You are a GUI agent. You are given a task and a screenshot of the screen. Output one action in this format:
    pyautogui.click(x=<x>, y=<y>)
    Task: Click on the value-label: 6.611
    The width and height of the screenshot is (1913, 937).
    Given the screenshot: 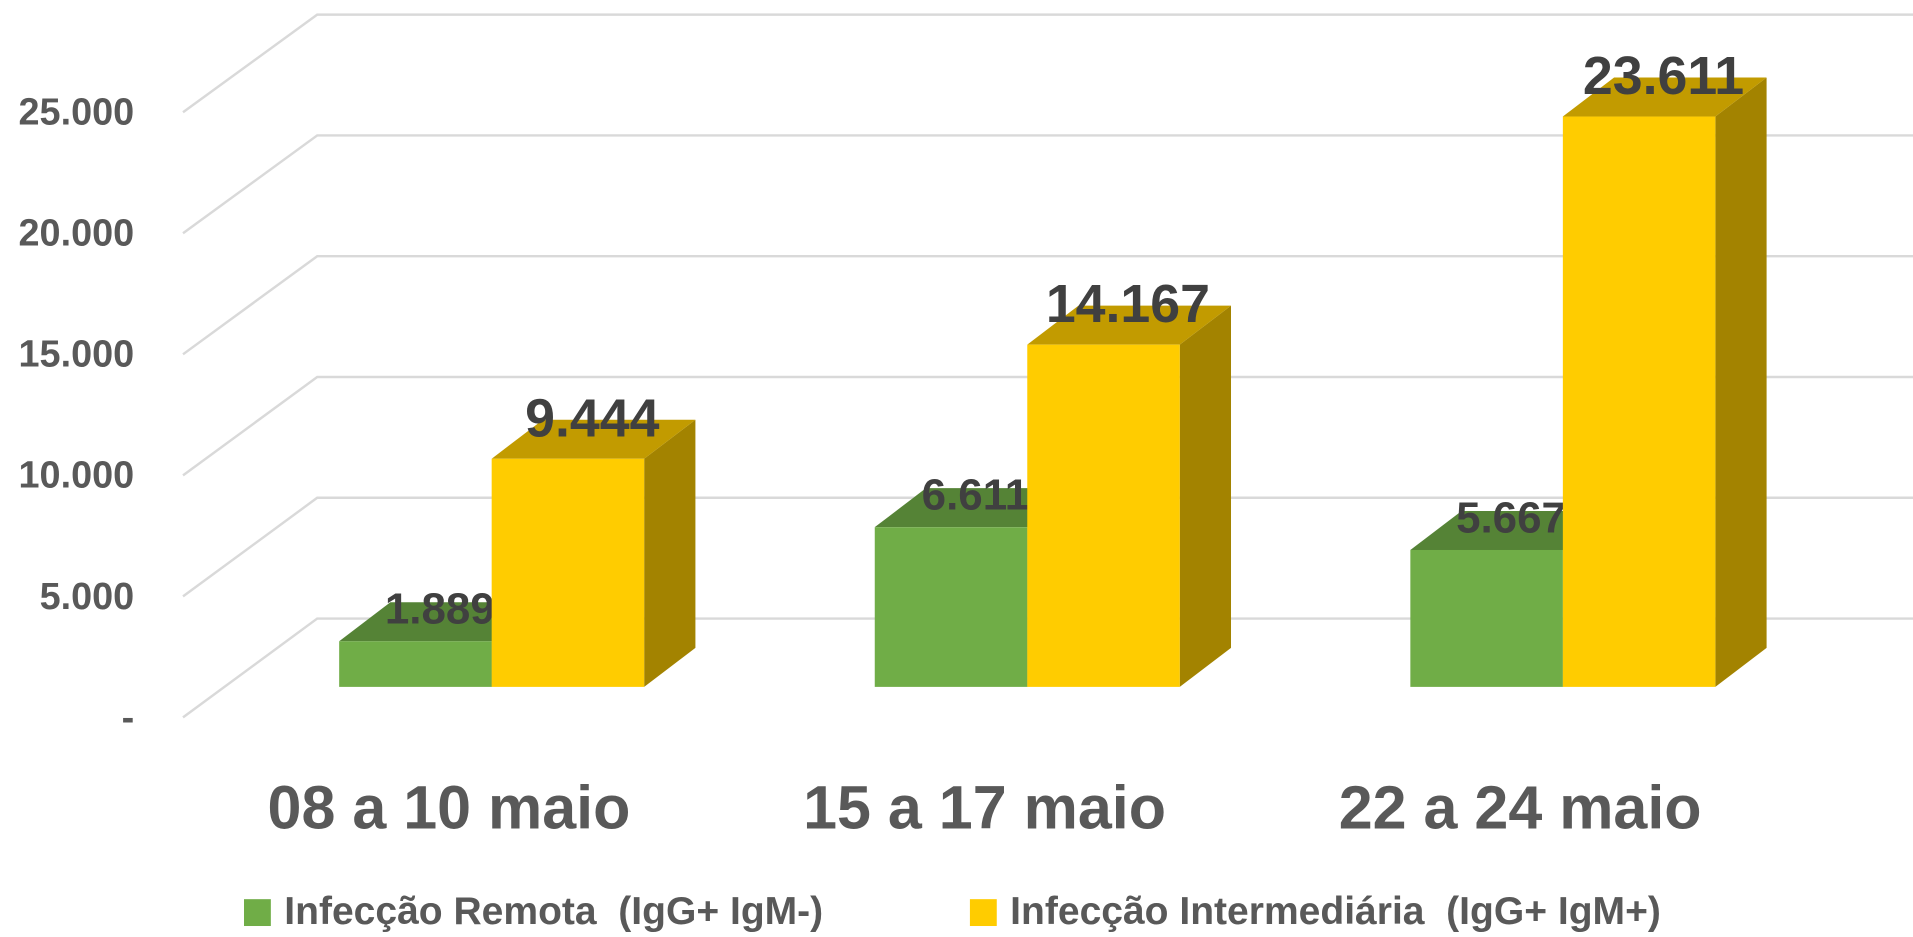 What is the action you would take?
    pyautogui.click(x=975, y=495)
    